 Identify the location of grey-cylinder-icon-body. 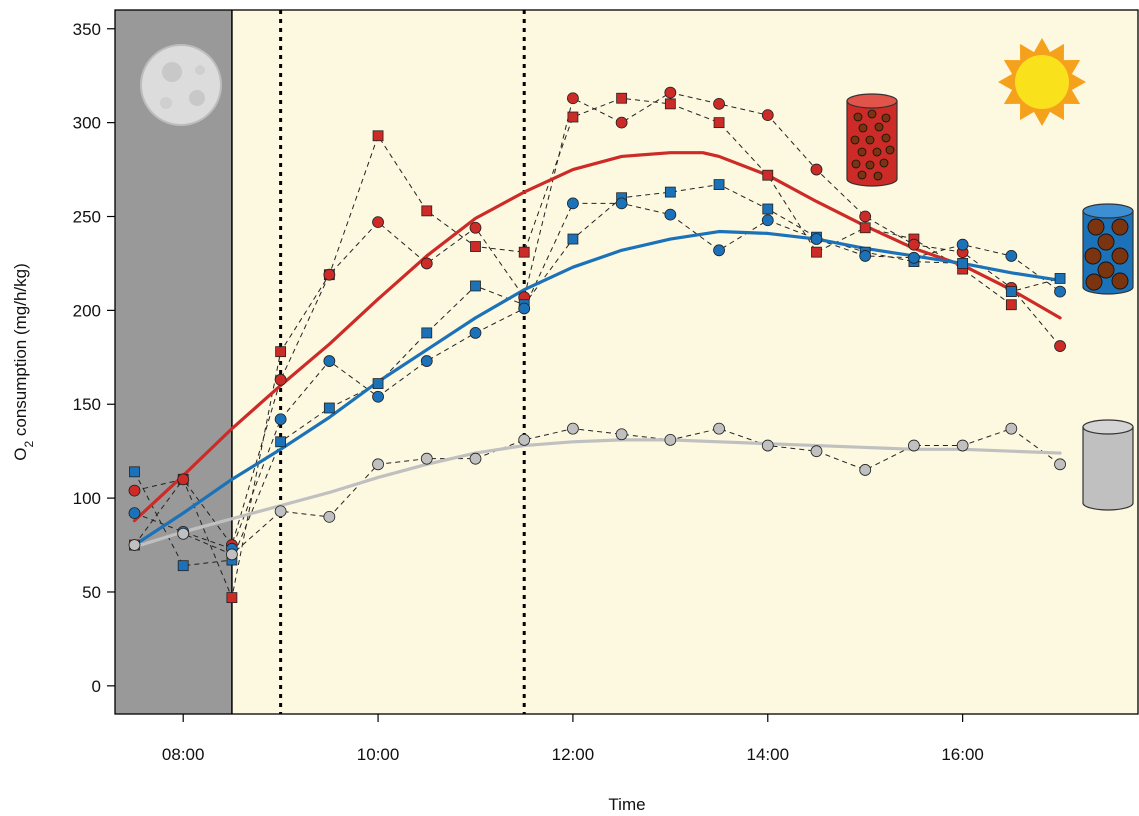
(1108, 468).